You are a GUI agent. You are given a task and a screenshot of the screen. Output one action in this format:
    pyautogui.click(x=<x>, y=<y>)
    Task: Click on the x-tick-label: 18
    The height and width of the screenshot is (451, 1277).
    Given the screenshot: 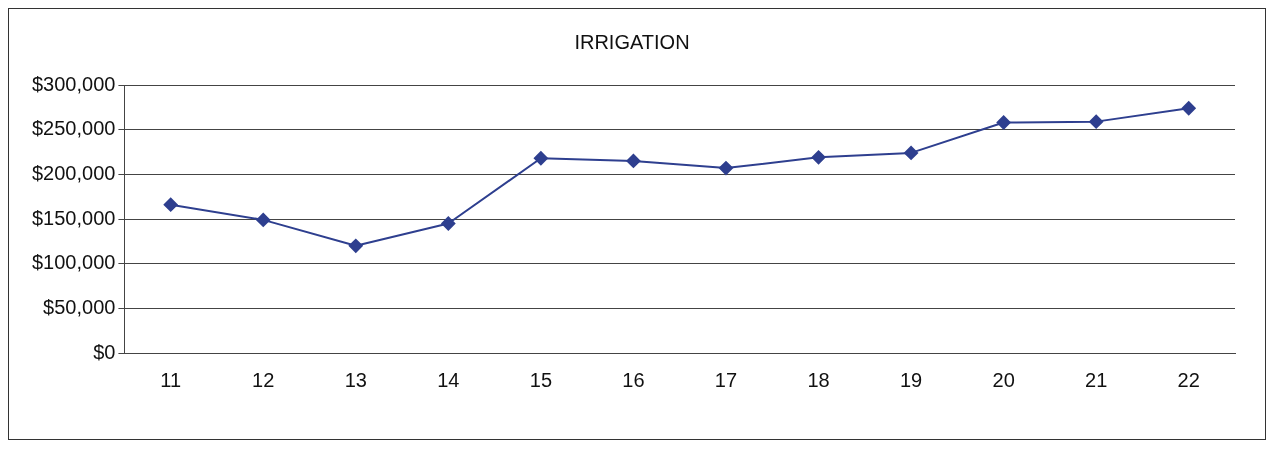 What is the action you would take?
    pyautogui.click(x=818, y=379)
    